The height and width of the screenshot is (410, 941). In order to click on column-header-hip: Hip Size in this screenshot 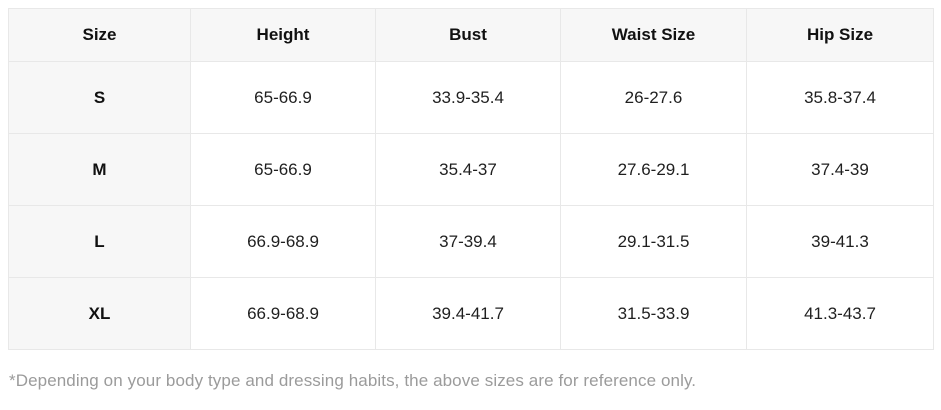, I will do `click(840, 35)`.